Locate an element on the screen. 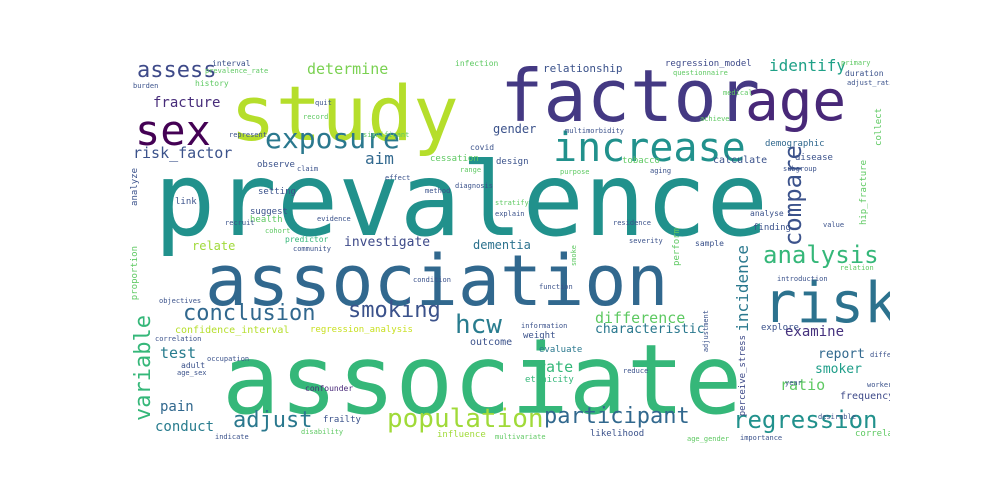 Image resolution: width=1000 pixels, height=500 pixels. word-sample: sample is located at coordinates (709, 243).